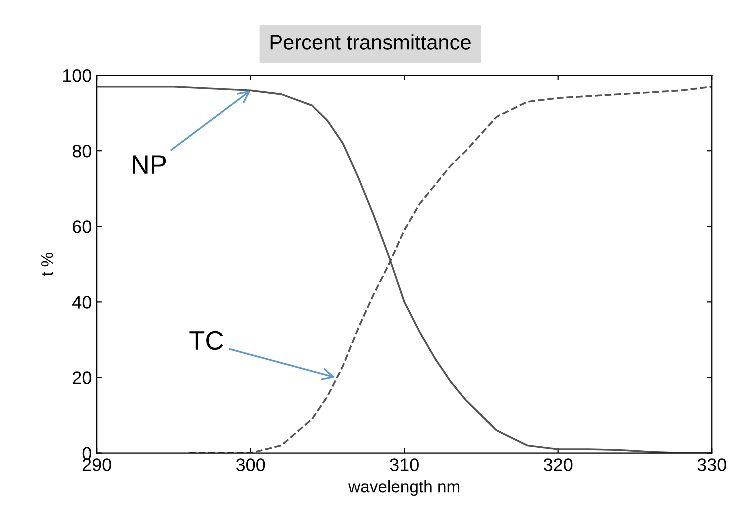 The height and width of the screenshot is (521, 741). What do you see at coordinates (82, 227) in the screenshot?
I see `y-tick-label: 60` at bounding box center [82, 227].